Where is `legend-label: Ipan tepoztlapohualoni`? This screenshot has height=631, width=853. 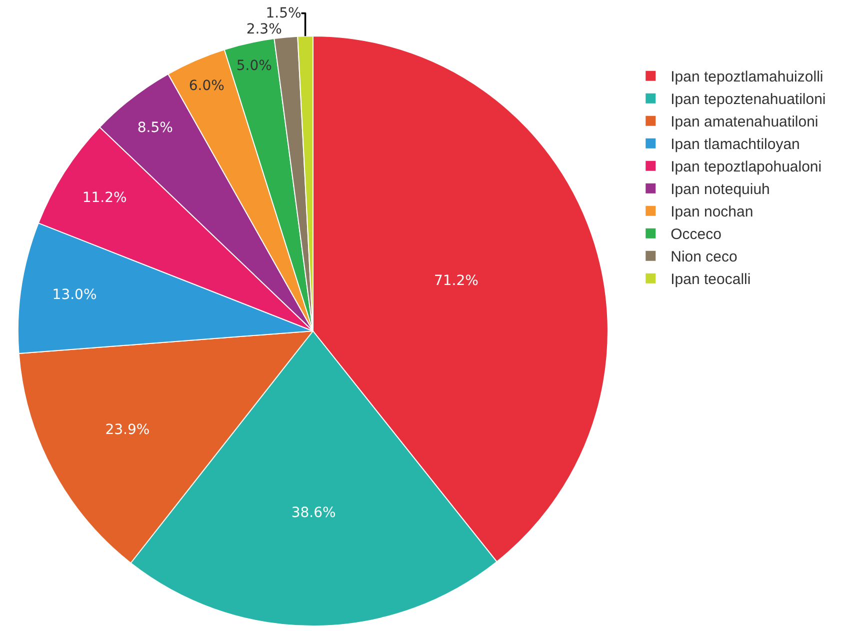
legend-label: Ipan tepoztlapohualoni is located at coordinates (746, 167).